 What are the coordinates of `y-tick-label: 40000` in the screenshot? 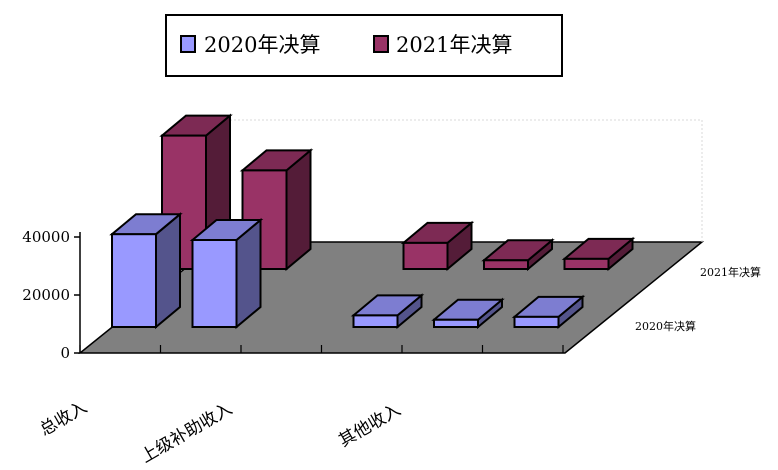 It's located at (46, 237).